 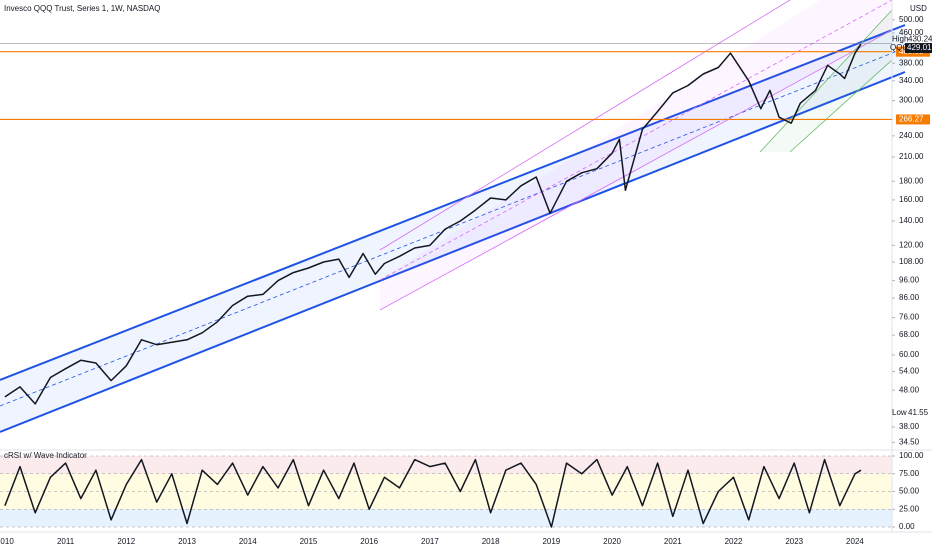 What do you see at coordinates (911, 19) in the screenshot?
I see `y-tick-label: 500.00` at bounding box center [911, 19].